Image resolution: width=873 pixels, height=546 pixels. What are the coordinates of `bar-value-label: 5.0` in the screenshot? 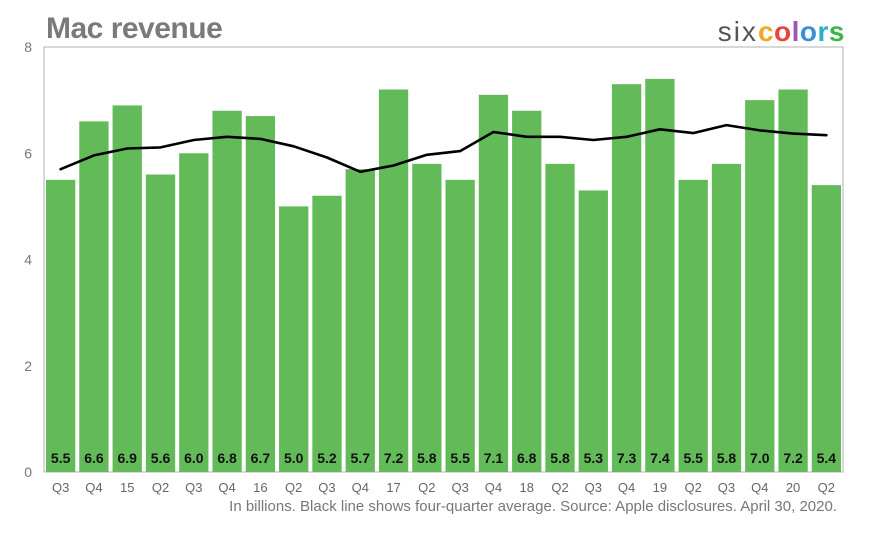 It's located at (294, 458).